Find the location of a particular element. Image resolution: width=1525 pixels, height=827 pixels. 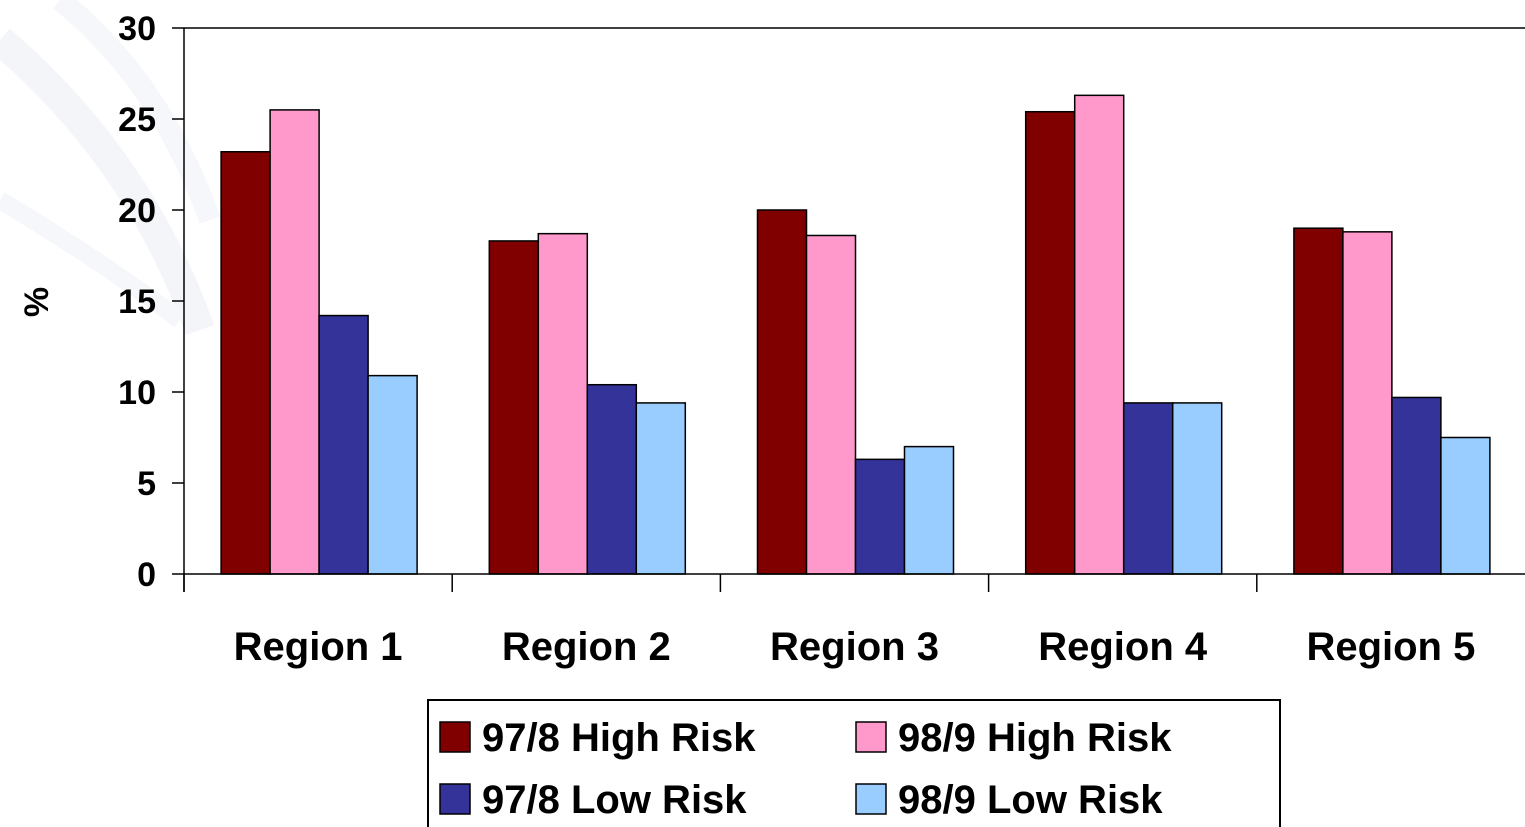

x-tick-label: Region 2 is located at coordinates (586, 647).